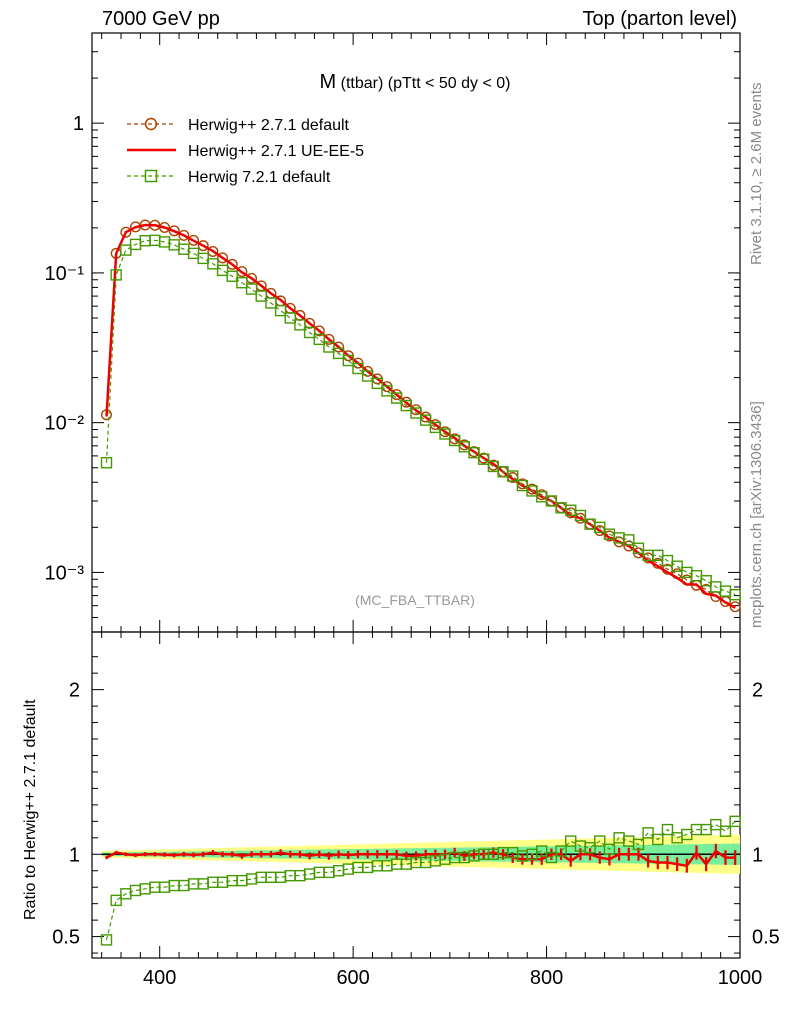  I want to click on plot-title: M (ttbar) (pTtt < 50 dy < 0), so click(415, 82).